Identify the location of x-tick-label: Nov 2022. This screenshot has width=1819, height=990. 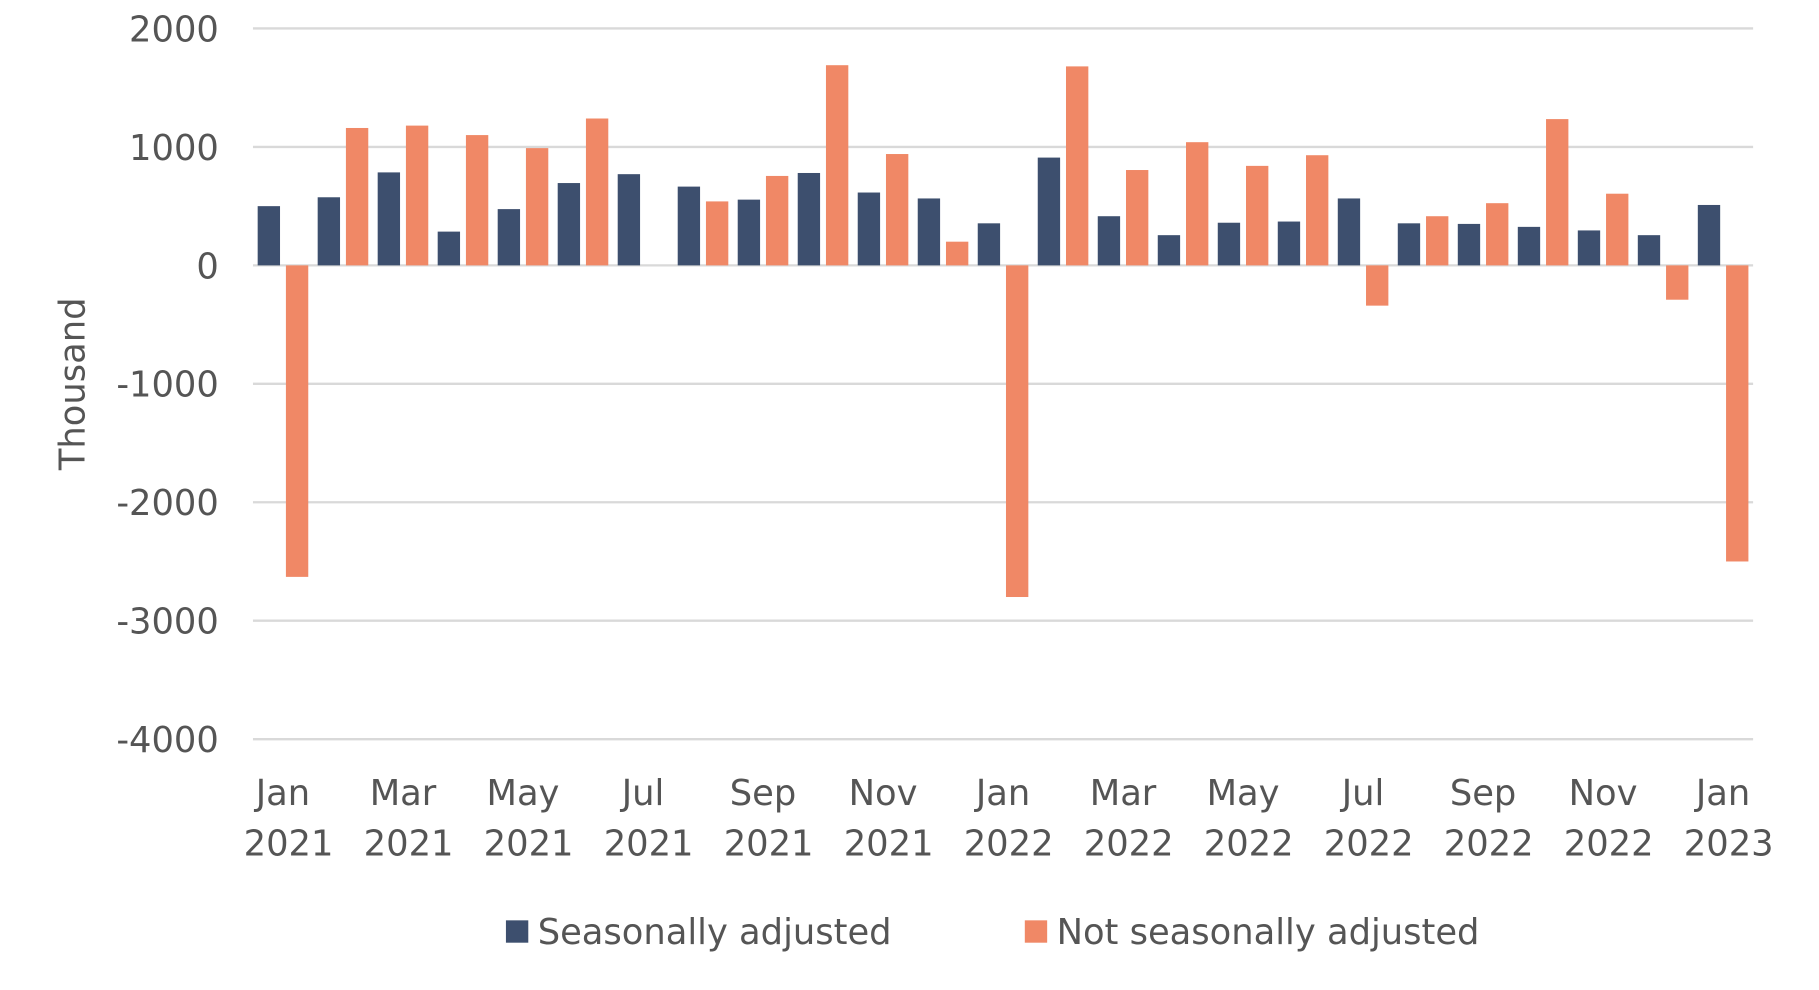
(1603, 819).